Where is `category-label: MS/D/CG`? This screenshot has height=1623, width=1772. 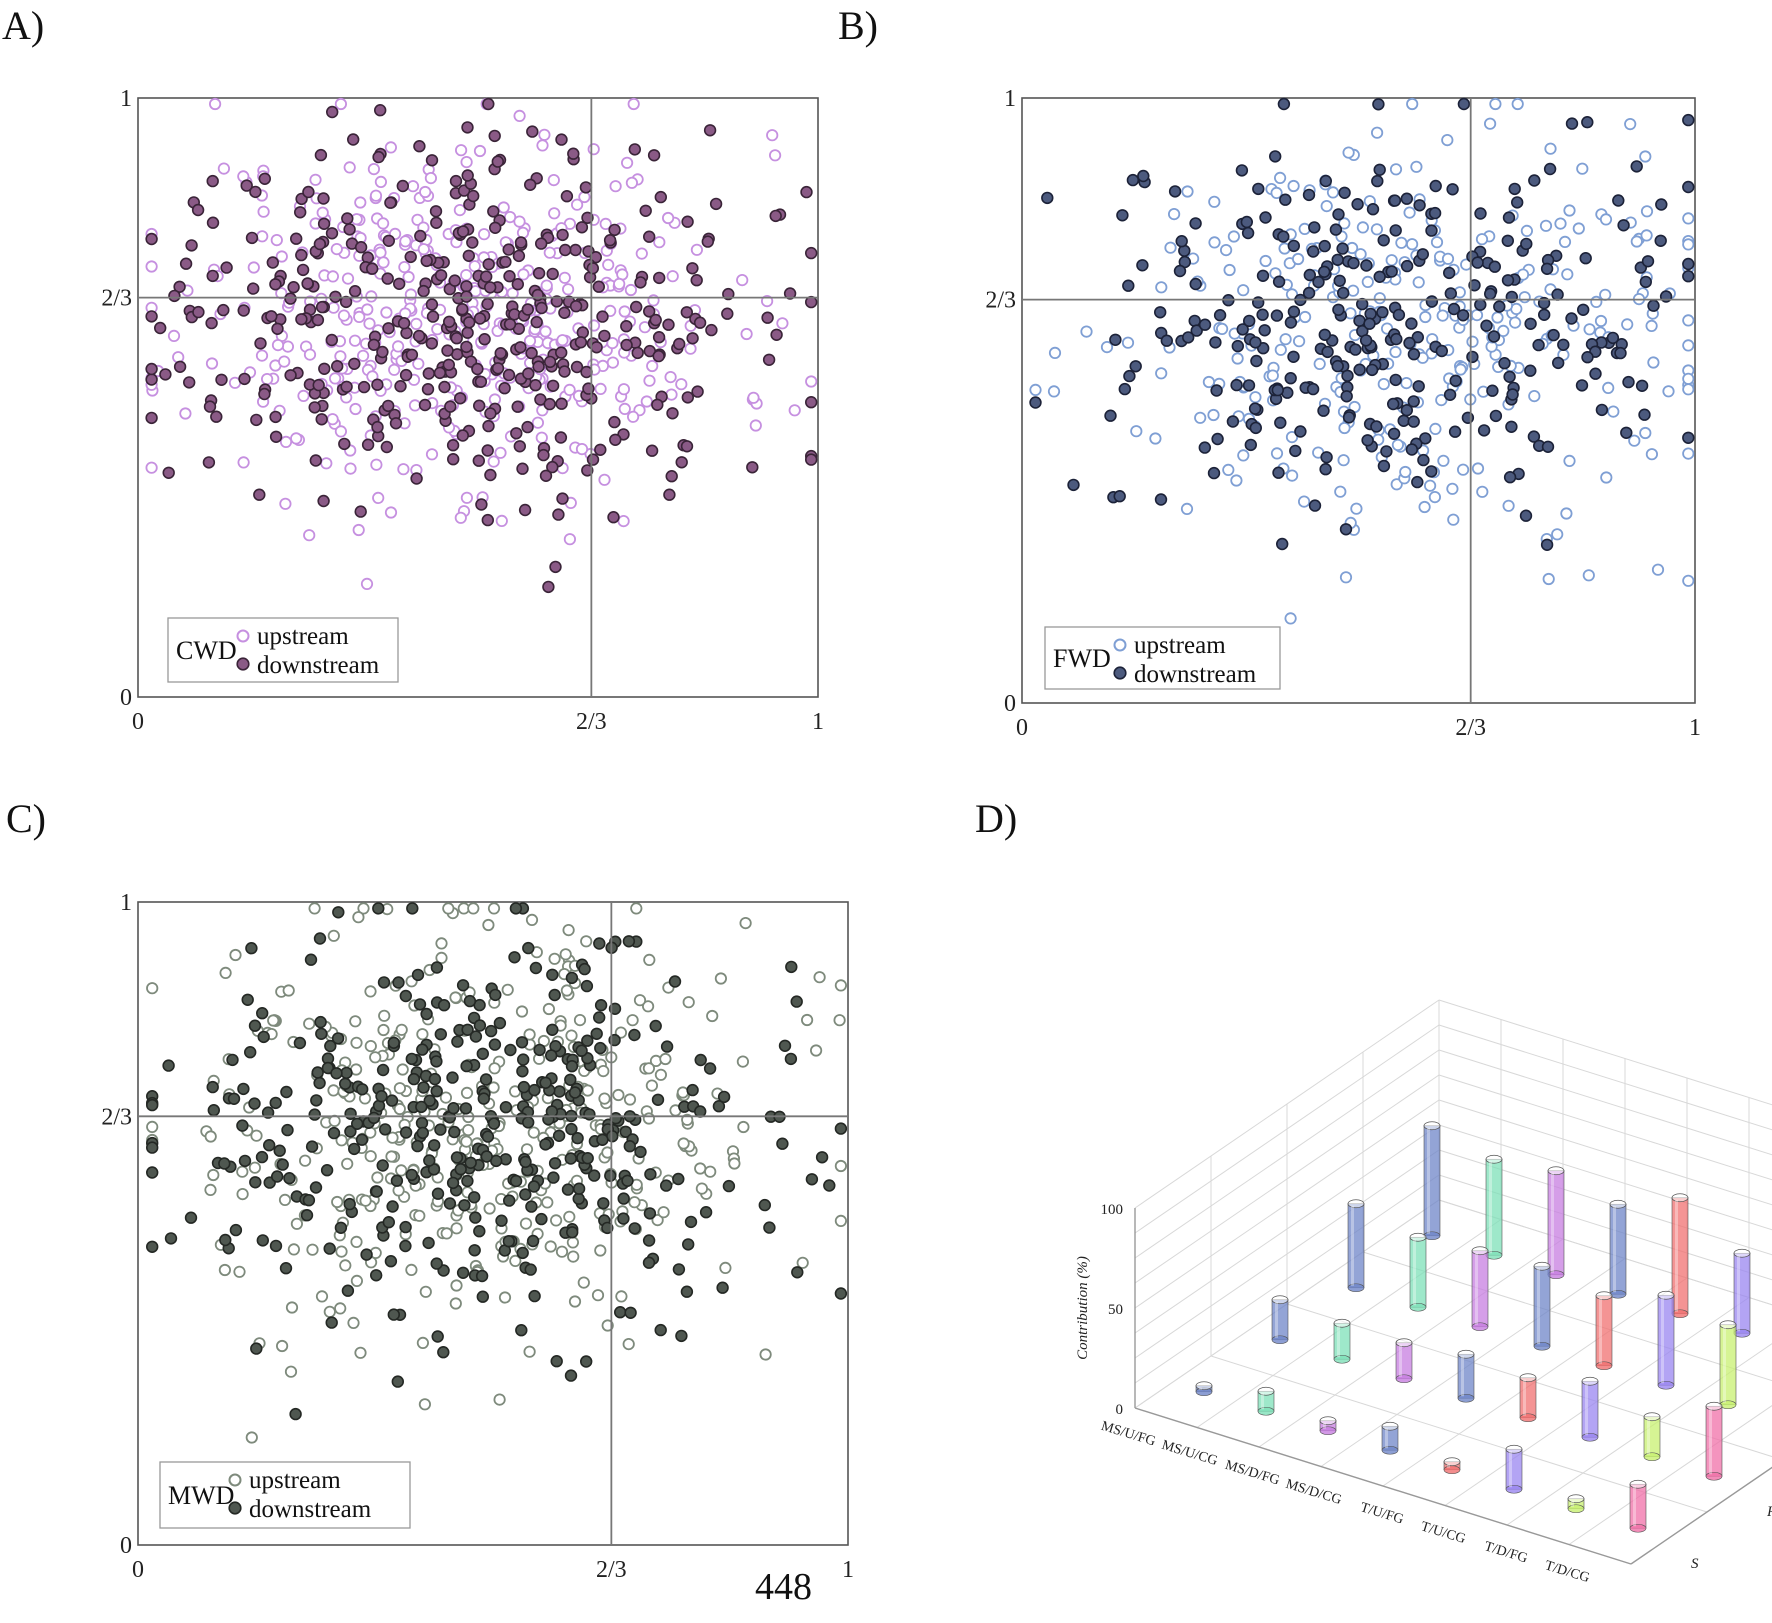 category-label: MS/D/CG is located at coordinates (1313, 1492).